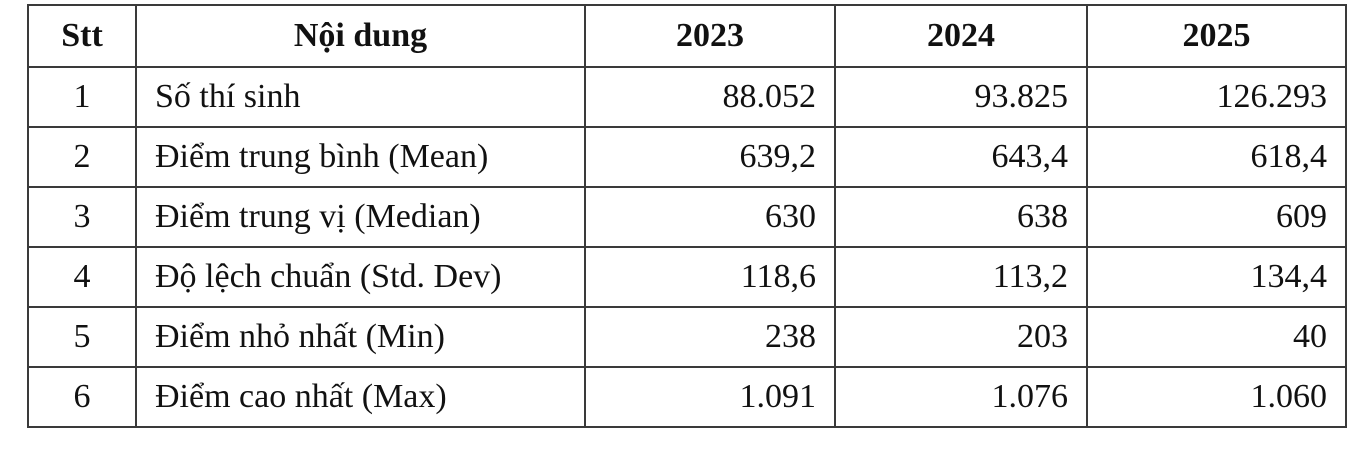 The width and height of the screenshot is (1362, 460). What do you see at coordinates (360, 217) in the screenshot?
I see `row-label: Điểm trung vị (Median)` at bounding box center [360, 217].